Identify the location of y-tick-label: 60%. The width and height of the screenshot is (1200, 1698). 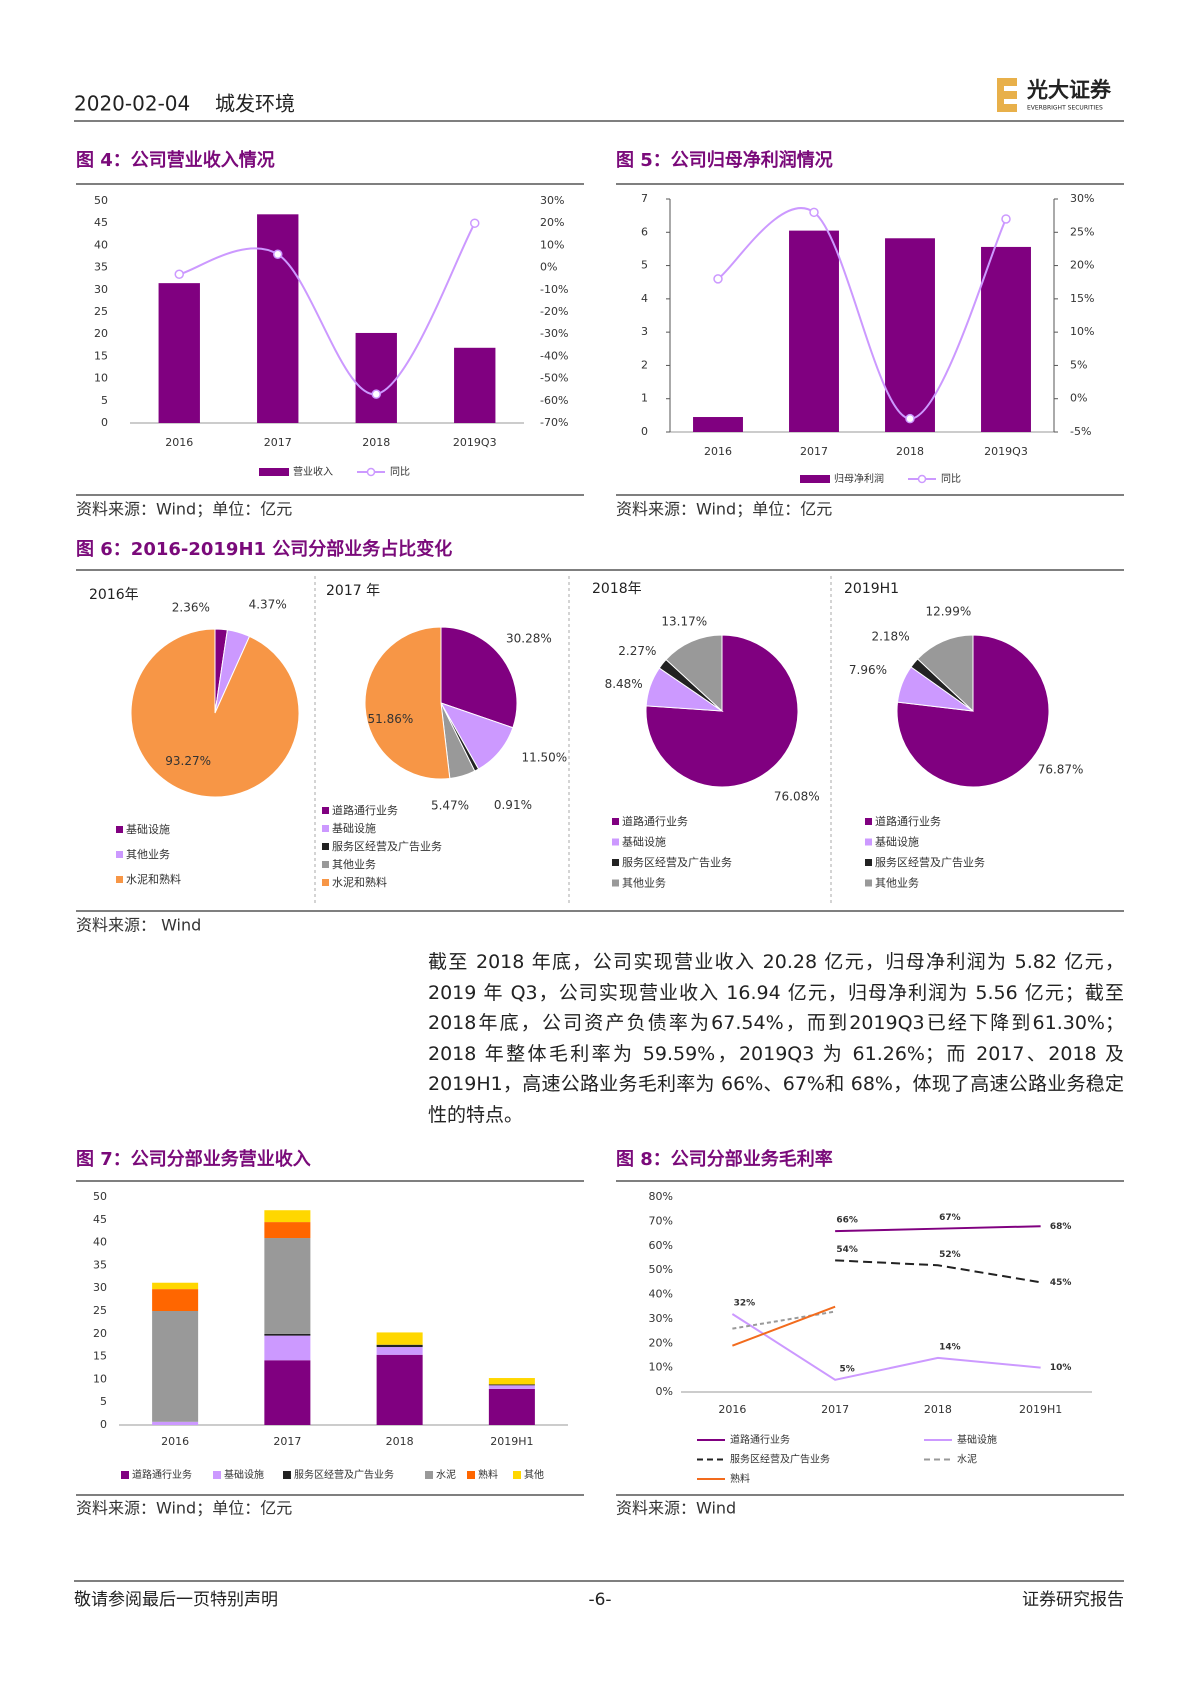
(661, 1245).